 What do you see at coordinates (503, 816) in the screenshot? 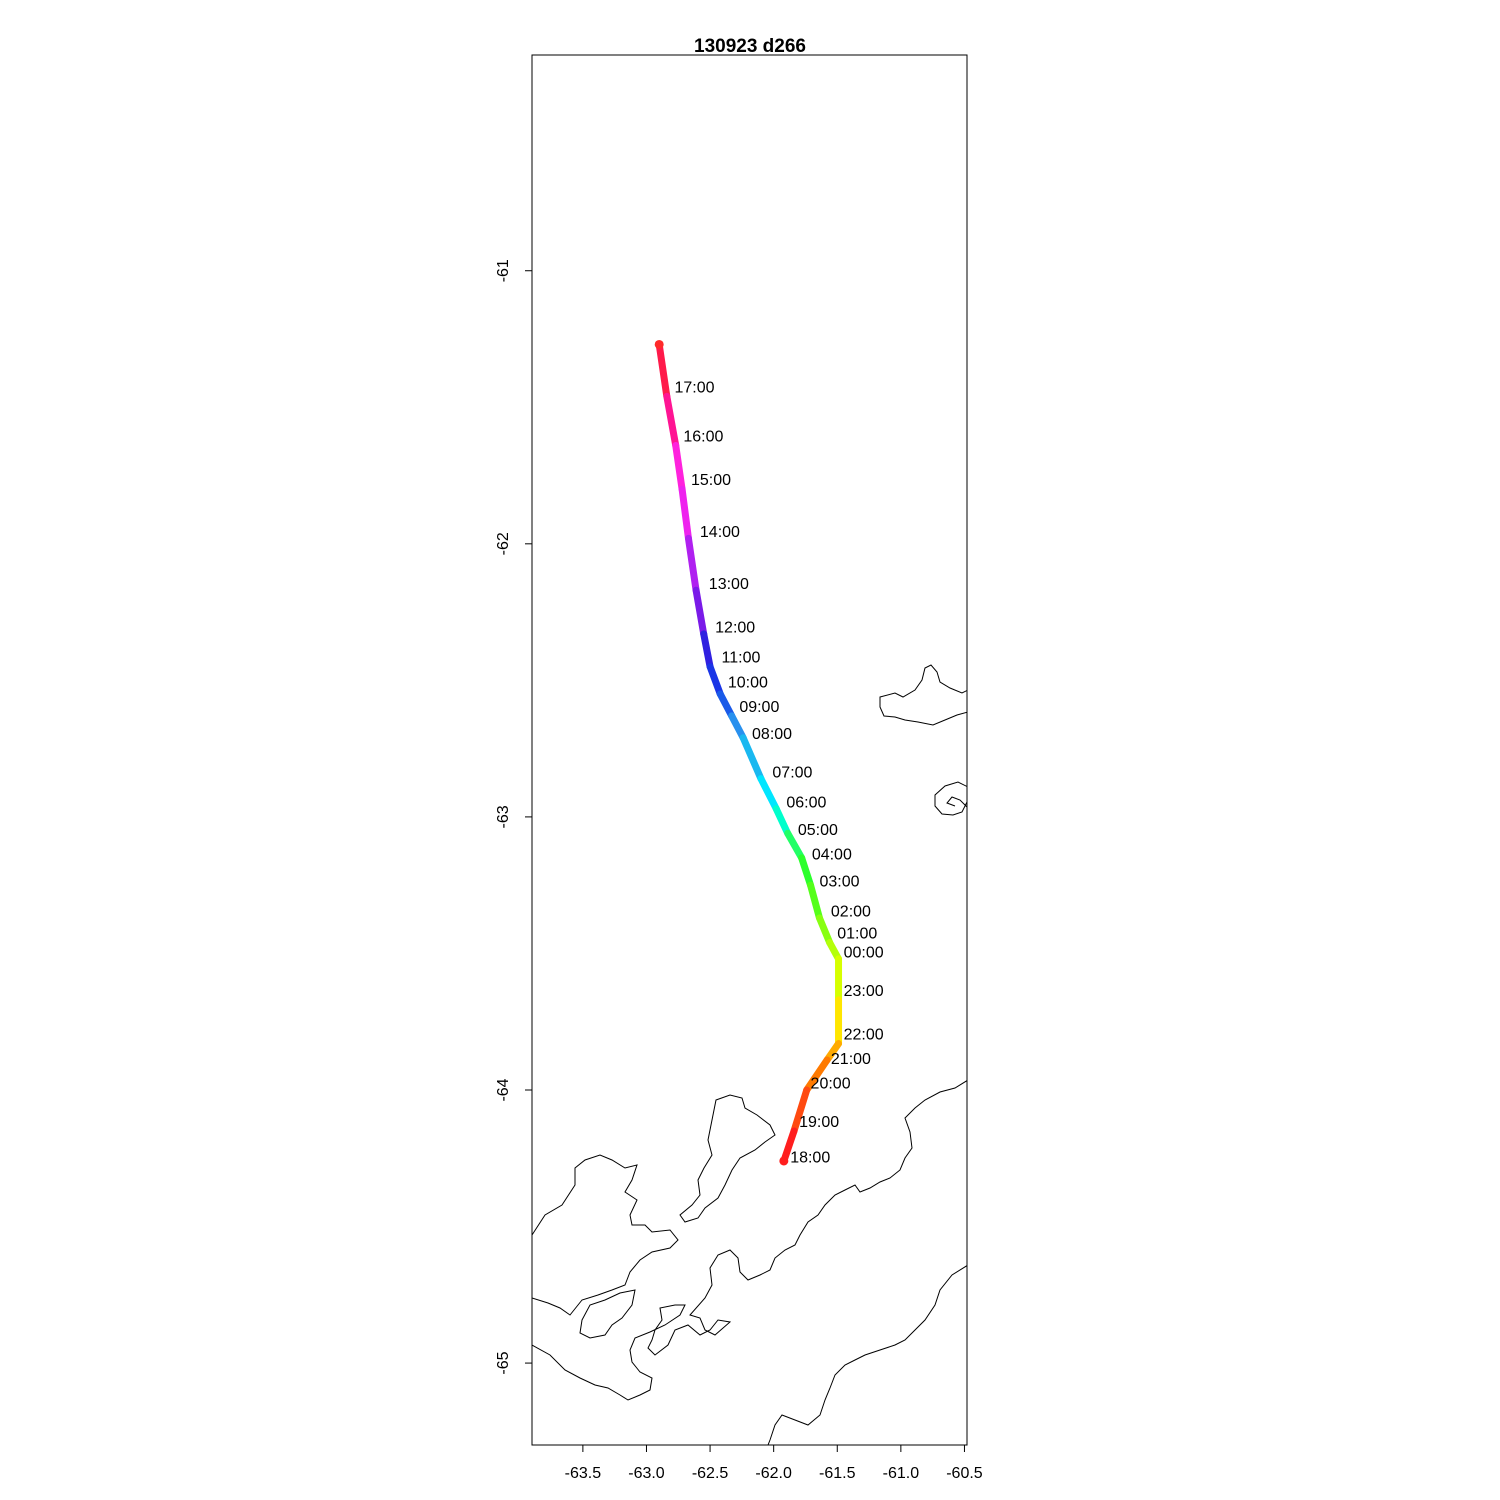
I see `y-tick-label: -63` at bounding box center [503, 816].